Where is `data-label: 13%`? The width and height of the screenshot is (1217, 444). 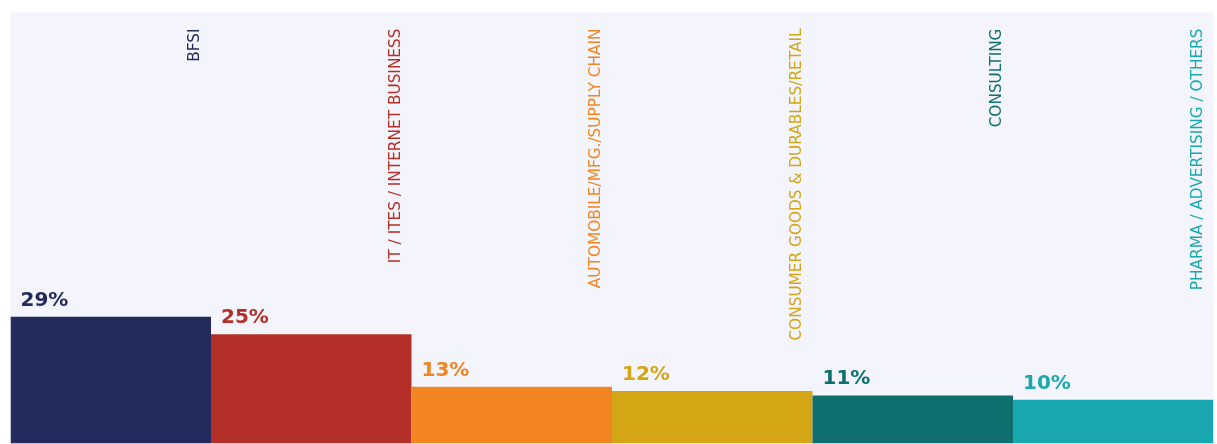 data-label: 13% is located at coordinates (445, 368).